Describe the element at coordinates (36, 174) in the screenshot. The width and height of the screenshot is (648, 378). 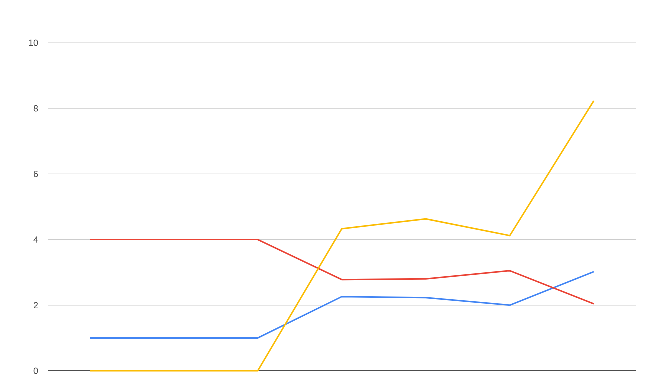
I see `y-tick-label: 6` at that location.